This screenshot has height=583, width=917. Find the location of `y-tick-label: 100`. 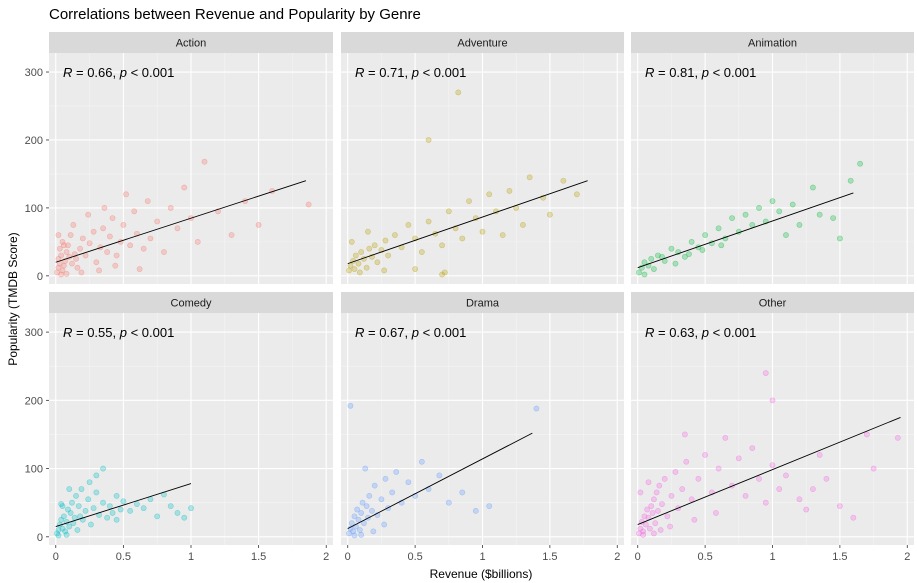

y-tick-label: 100 is located at coordinates (34, 470).